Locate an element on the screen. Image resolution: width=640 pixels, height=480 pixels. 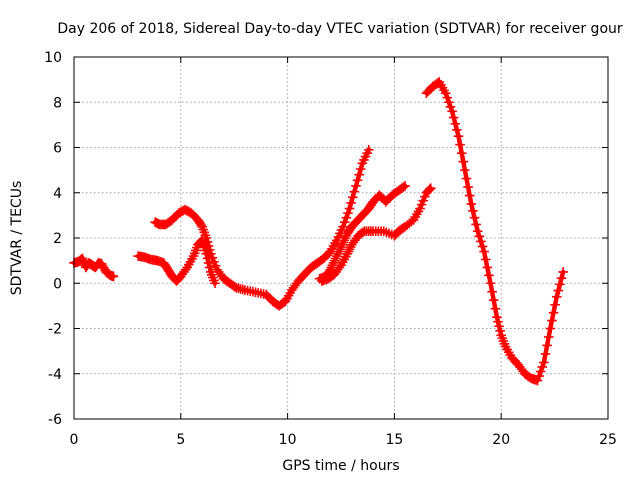
y-axis-title: SDTVAR / TECUs is located at coordinates (17, 238).